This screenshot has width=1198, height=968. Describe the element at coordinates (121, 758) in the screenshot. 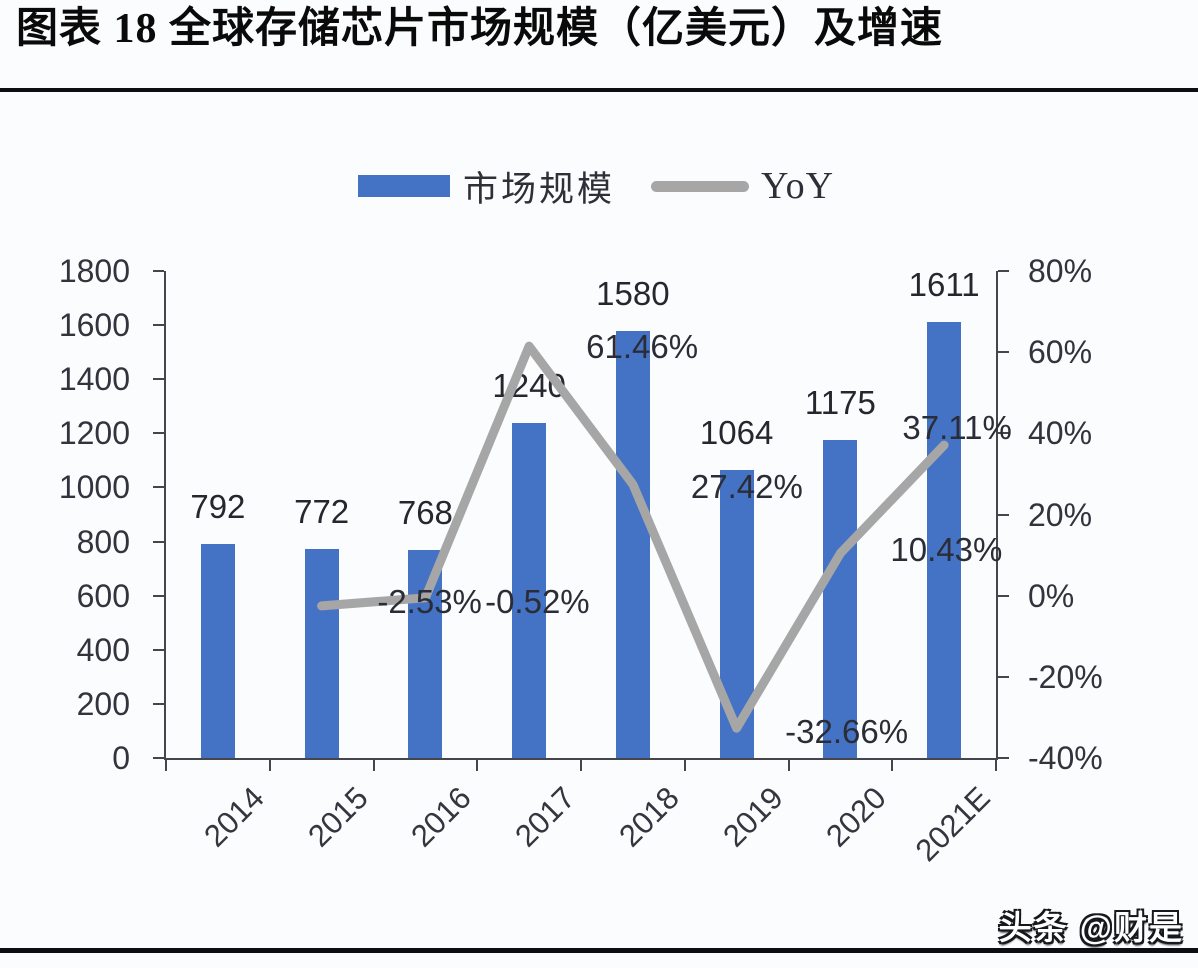

I see `y-tick-label-0: 0` at that location.